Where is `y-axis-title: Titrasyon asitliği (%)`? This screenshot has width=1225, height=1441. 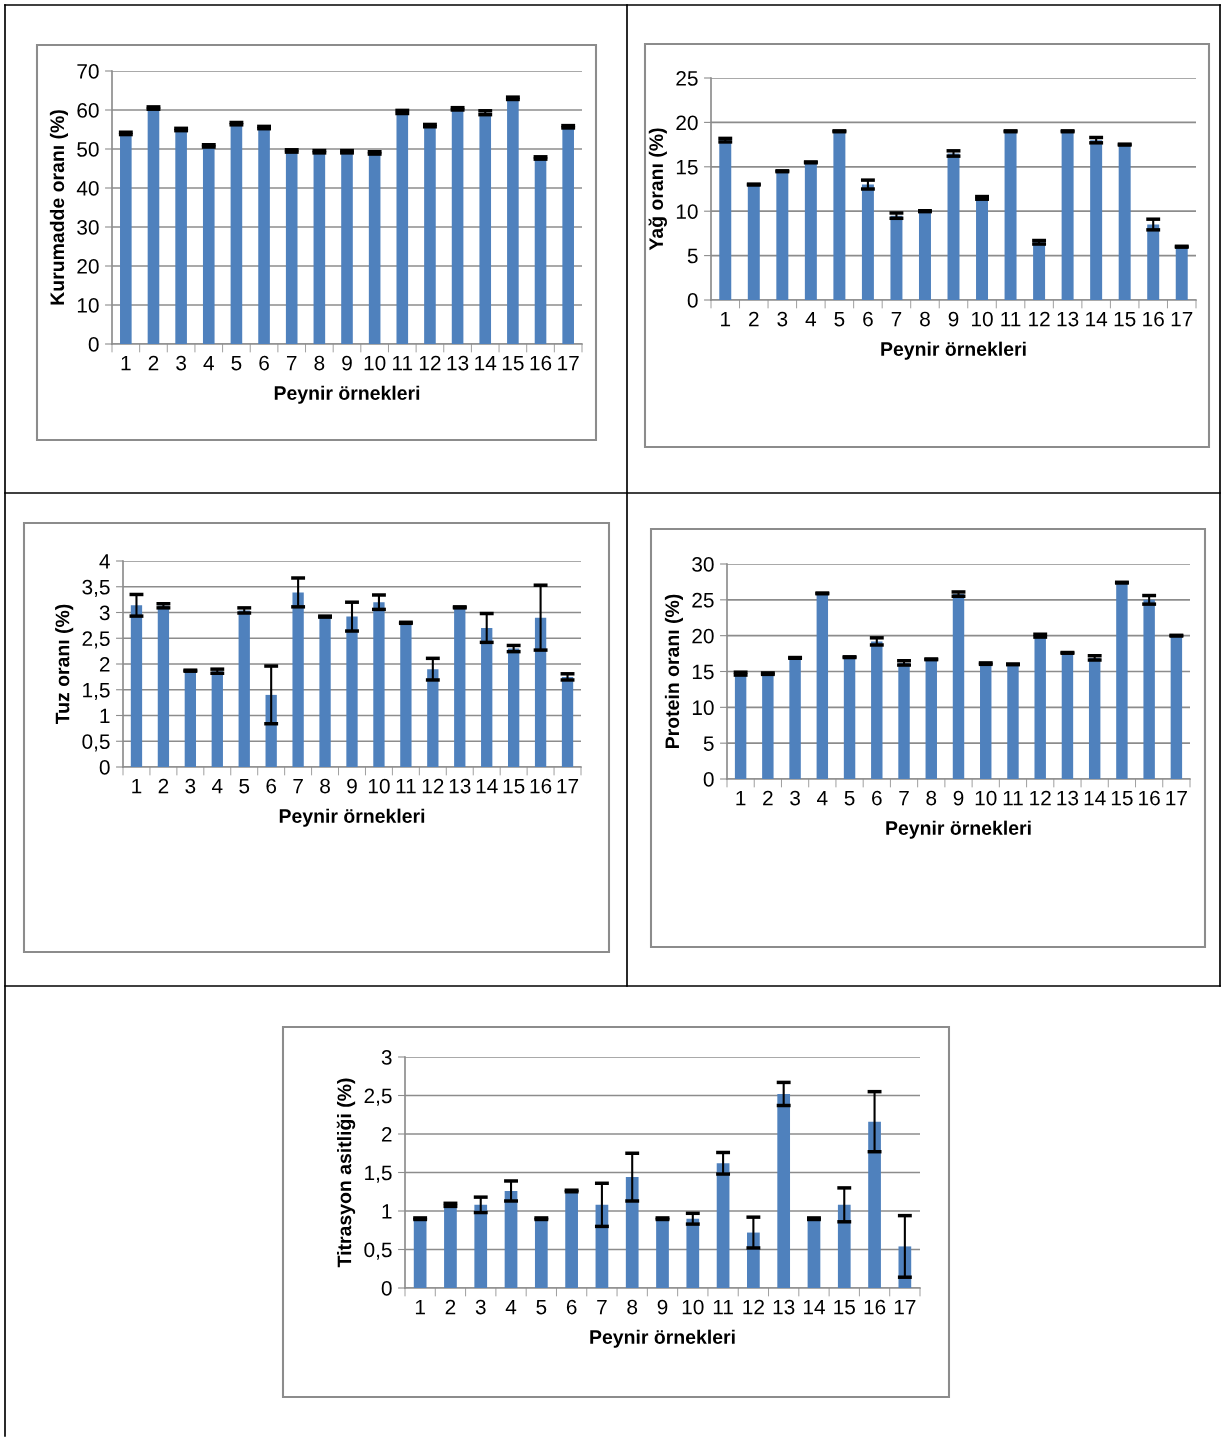
y-axis-title: Titrasyon asitliği (%) is located at coordinates (346, 1173).